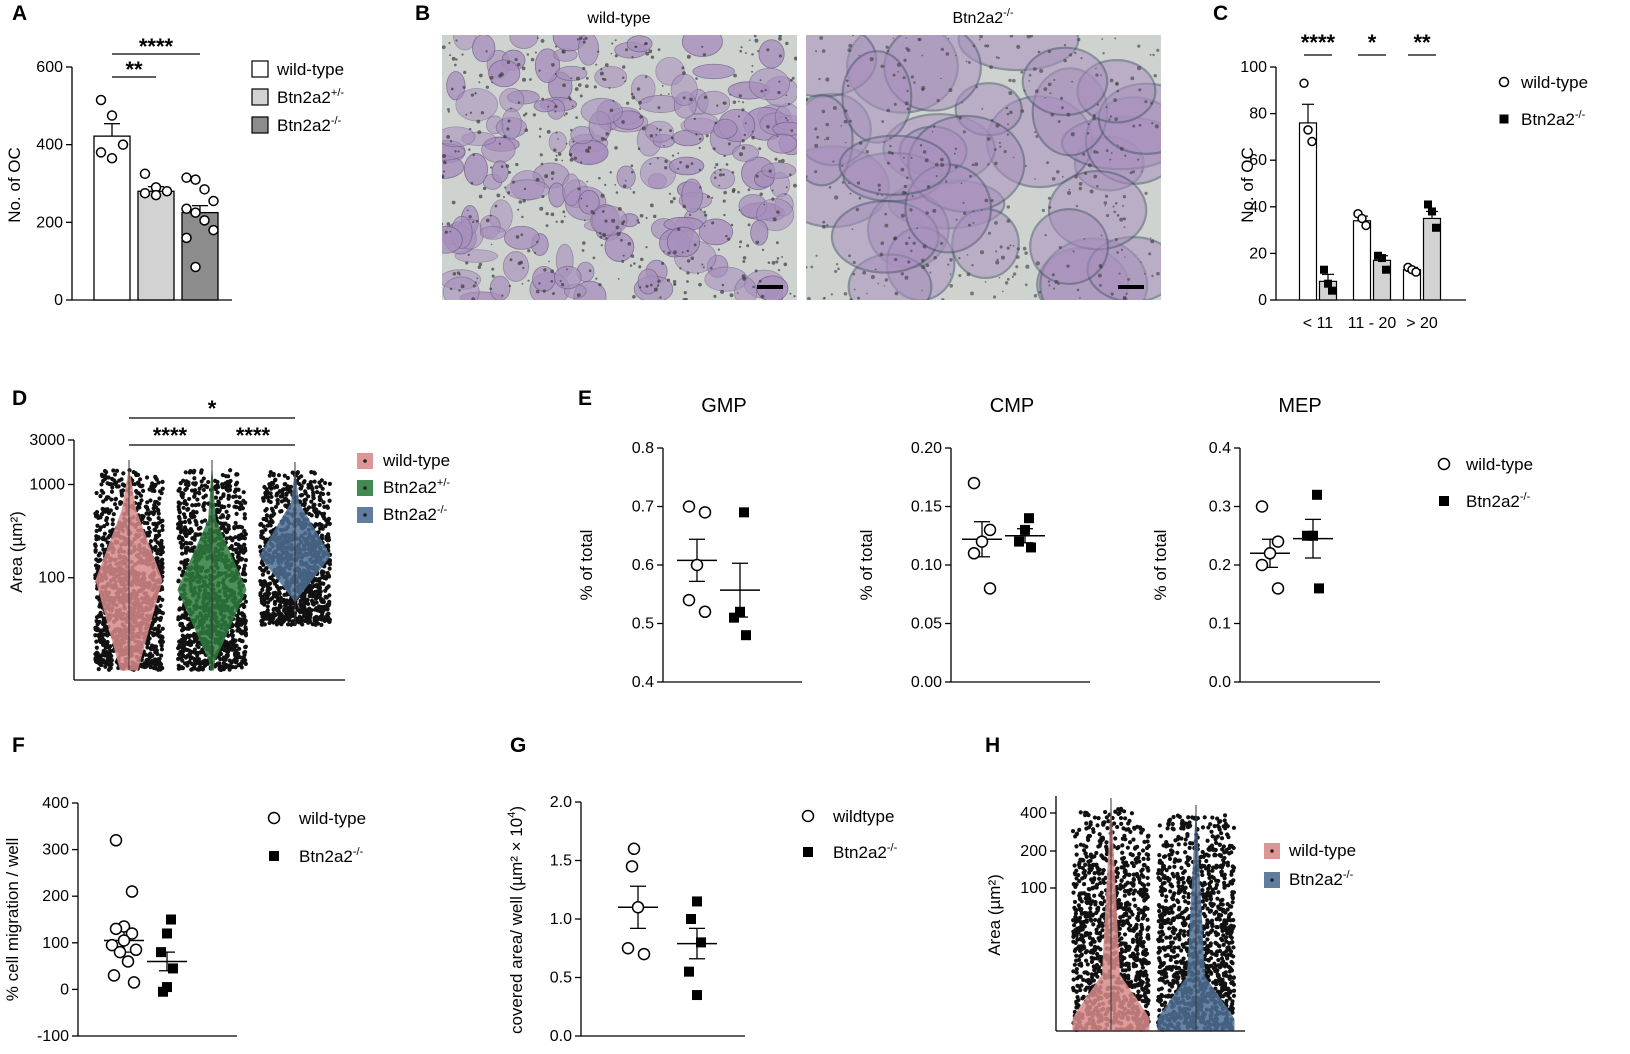 The height and width of the screenshot is (1054, 1630). What do you see at coordinates (561, 802) in the screenshot?
I see `panel-g-ytick-label-4: 2.0` at bounding box center [561, 802].